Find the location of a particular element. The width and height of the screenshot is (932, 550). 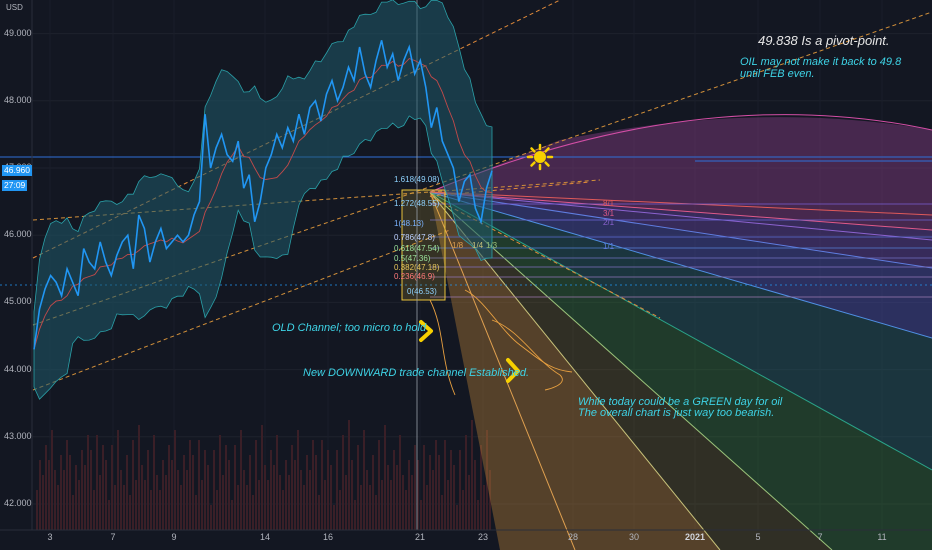

pivot-subtitle-2: until FEB even. is located at coordinates (777, 74).